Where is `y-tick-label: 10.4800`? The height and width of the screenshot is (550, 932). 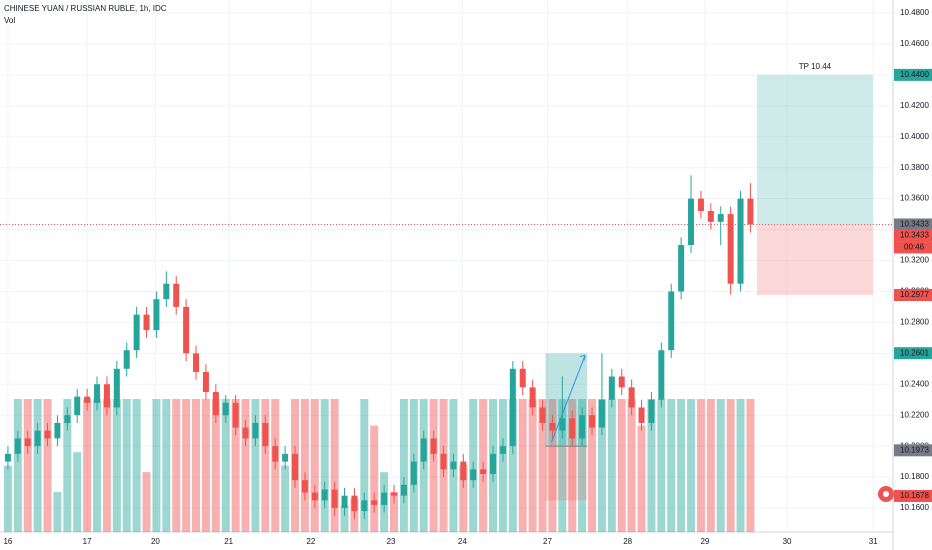
y-tick-label: 10.4800 is located at coordinates (914, 12).